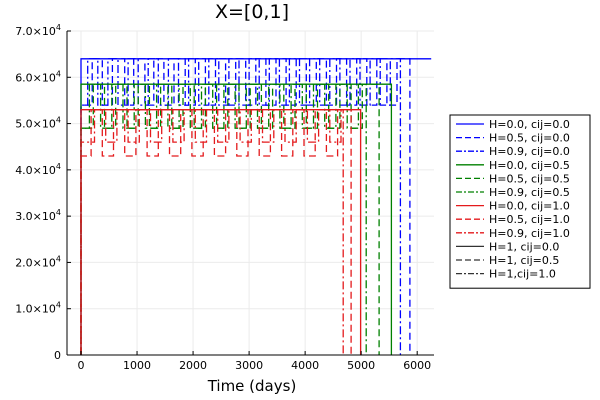 This screenshot has width=600, height=400. Describe the element at coordinates (529, 219) in the screenshot. I see `legend-label-8: H=0.5, cij=1.0` at that location.